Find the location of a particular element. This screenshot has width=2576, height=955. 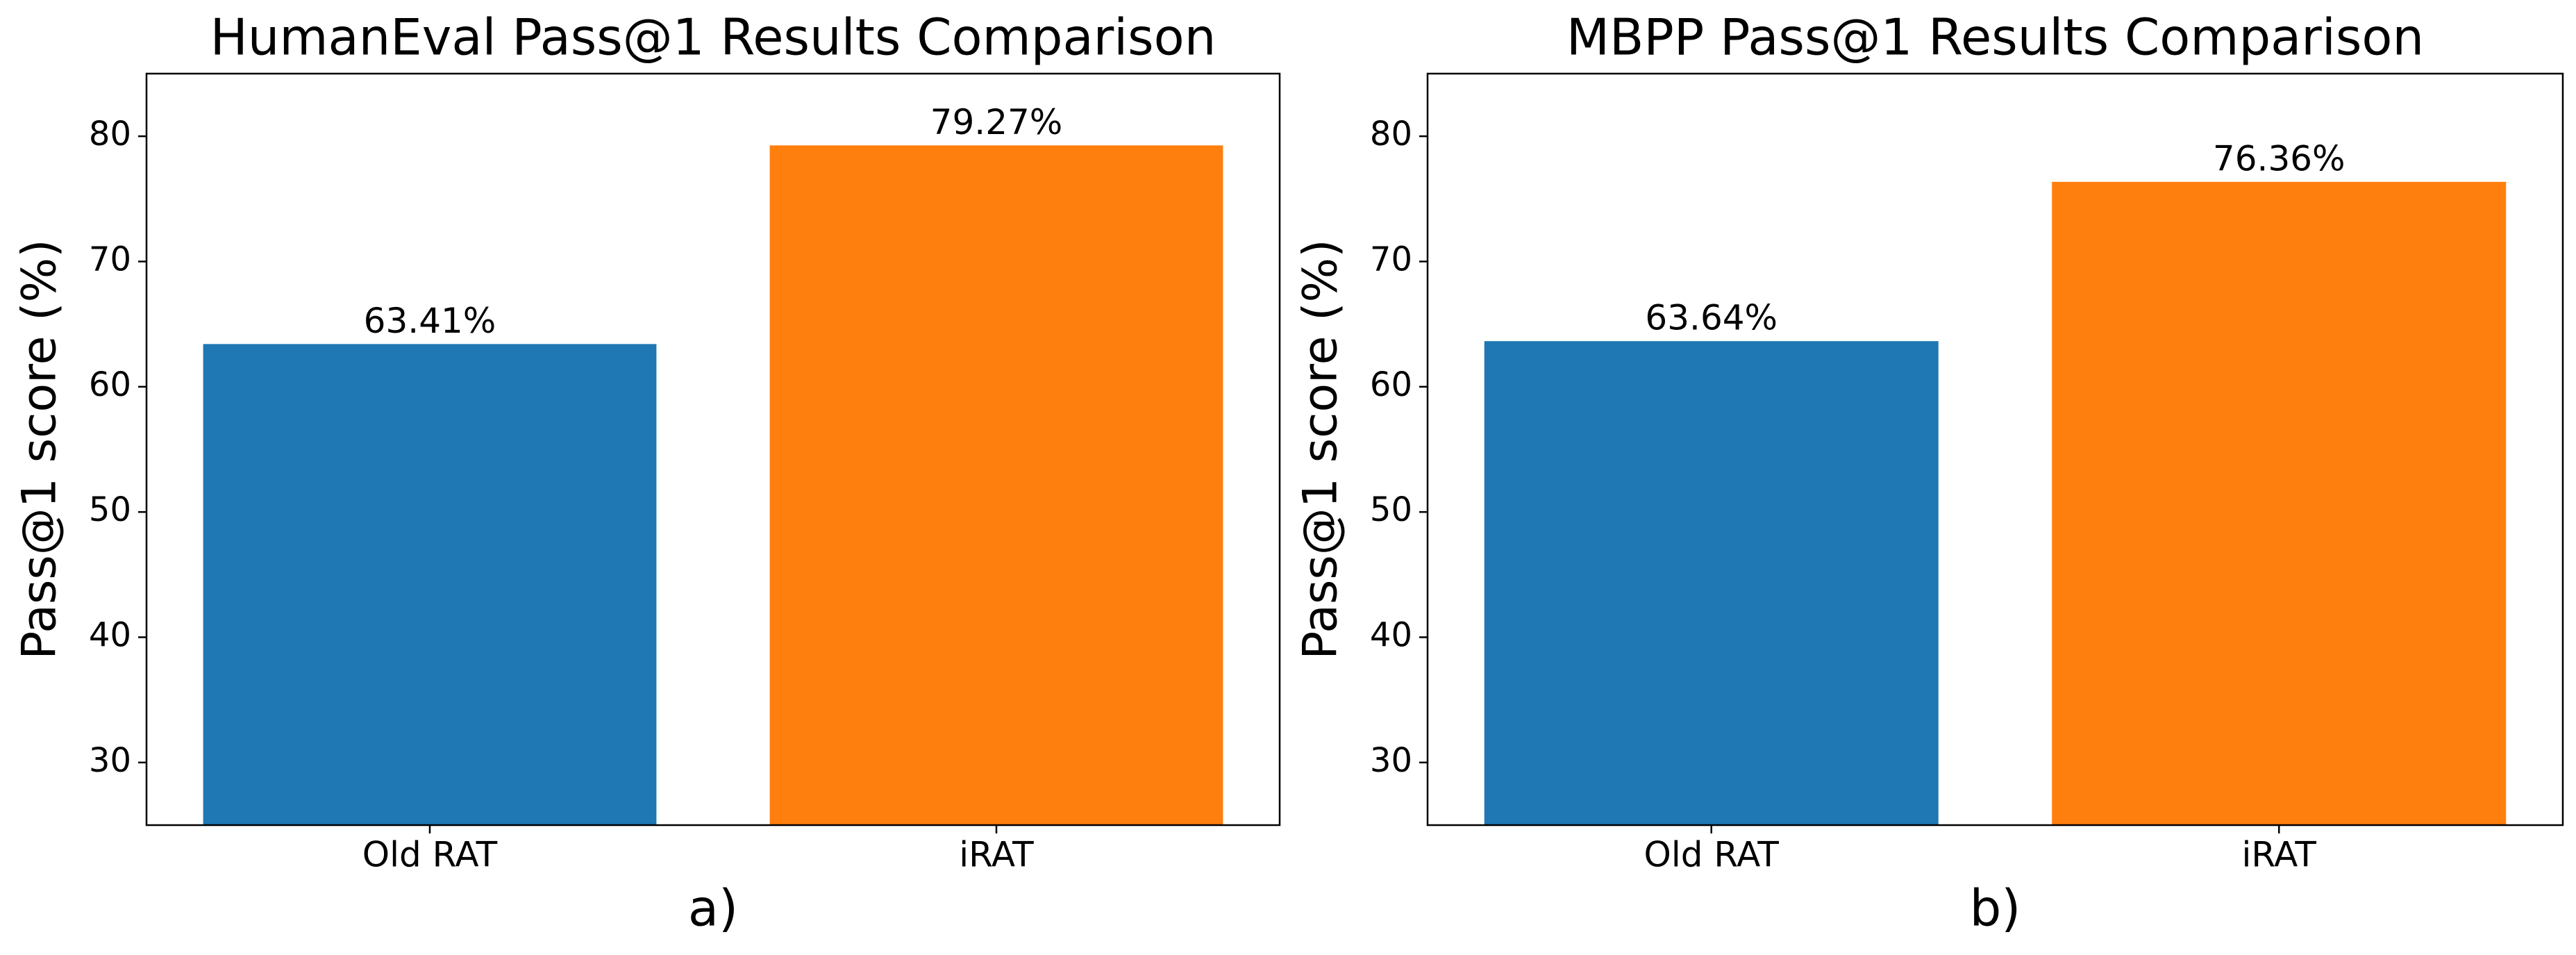

value-label: 63.41% is located at coordinates (430, 321).